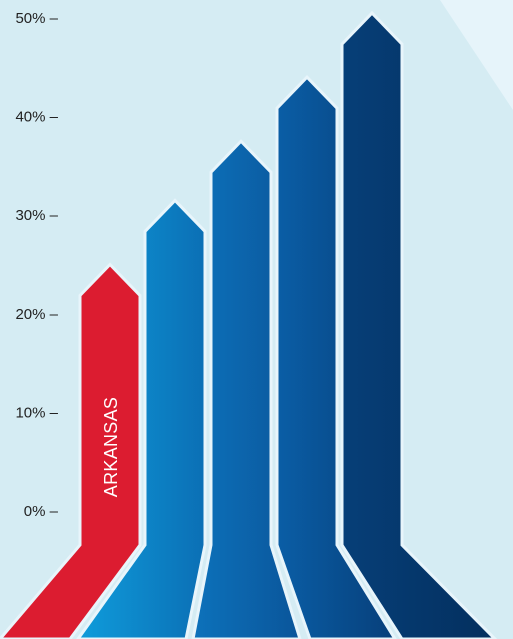  What do you see at coordinates (36, 215) in the screenshot?
I see `y-tick-label: 30% –` at bounding box center [36, 215].